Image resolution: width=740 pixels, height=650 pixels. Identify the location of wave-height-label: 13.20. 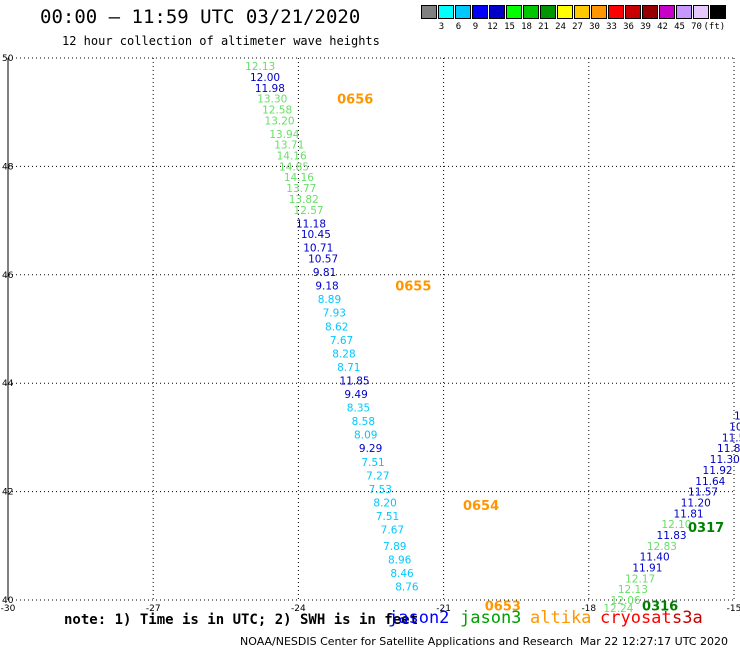
(280, 121).